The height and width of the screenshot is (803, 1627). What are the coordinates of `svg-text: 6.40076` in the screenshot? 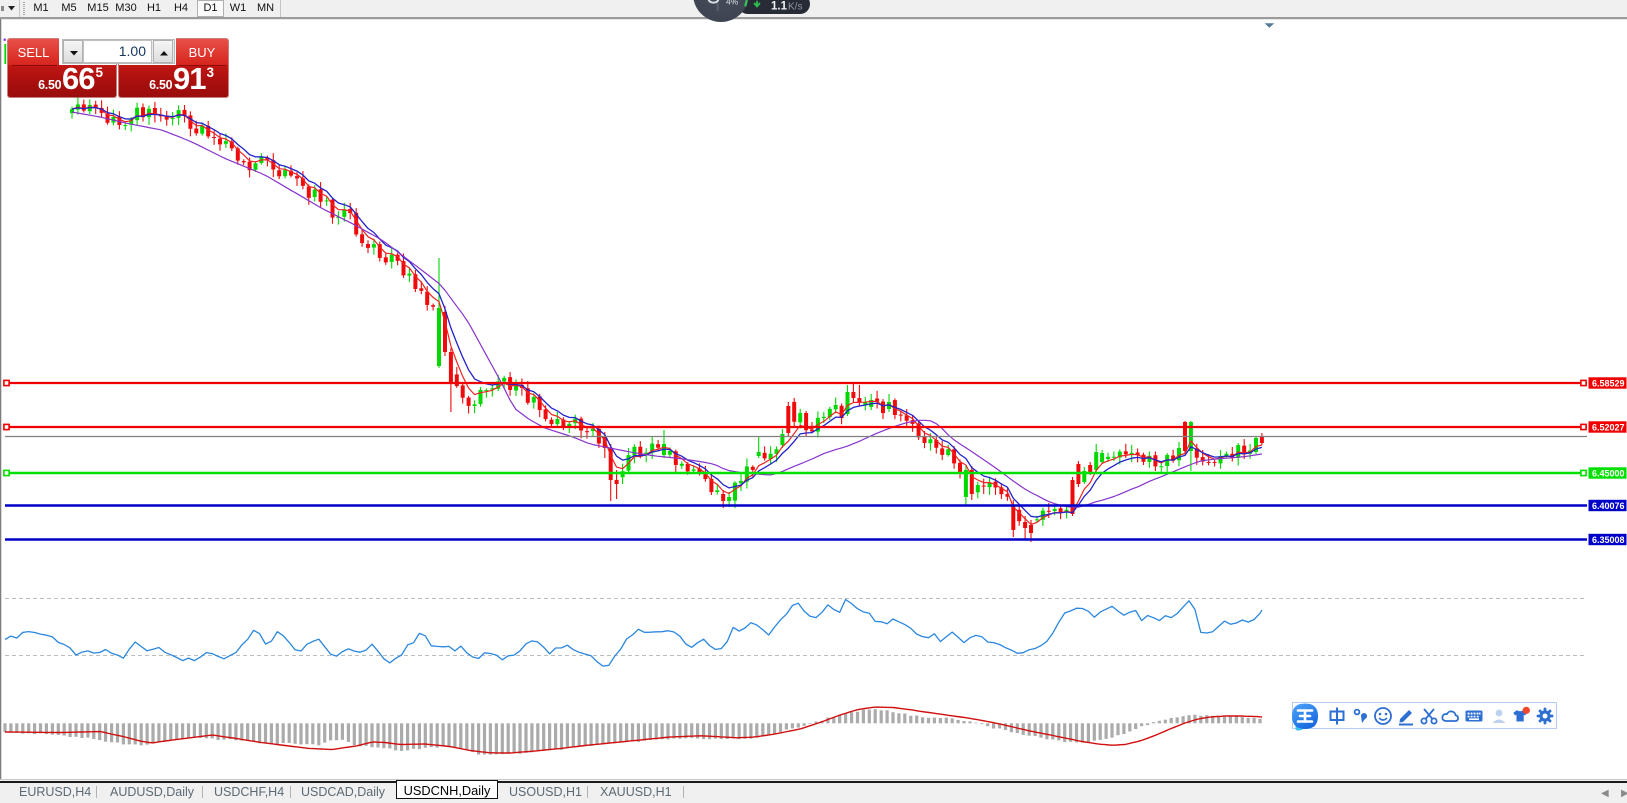 It's located at (1608, 506).